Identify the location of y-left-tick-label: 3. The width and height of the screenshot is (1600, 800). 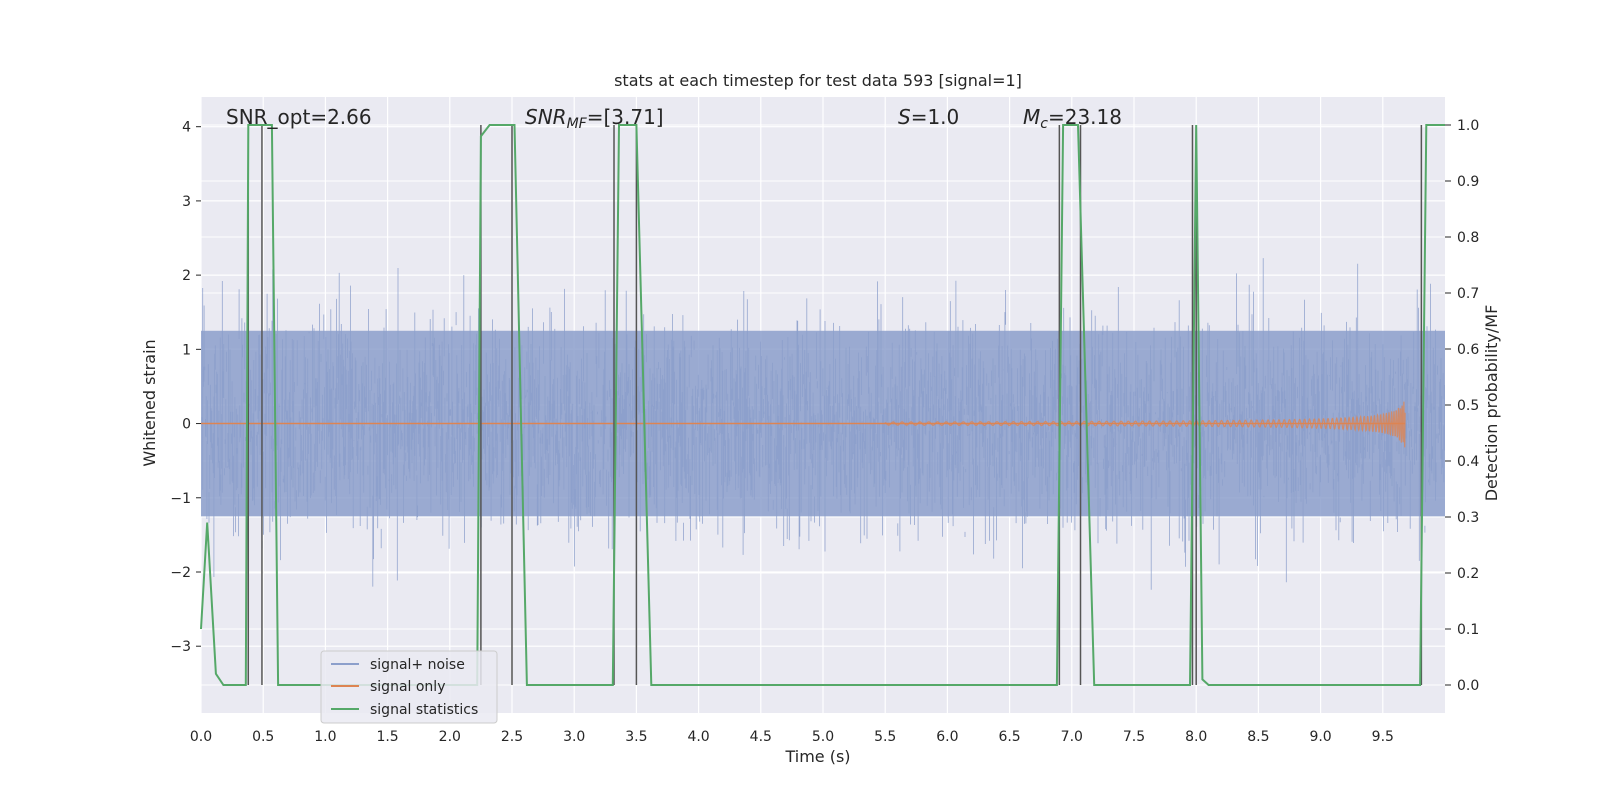
(186, 202).